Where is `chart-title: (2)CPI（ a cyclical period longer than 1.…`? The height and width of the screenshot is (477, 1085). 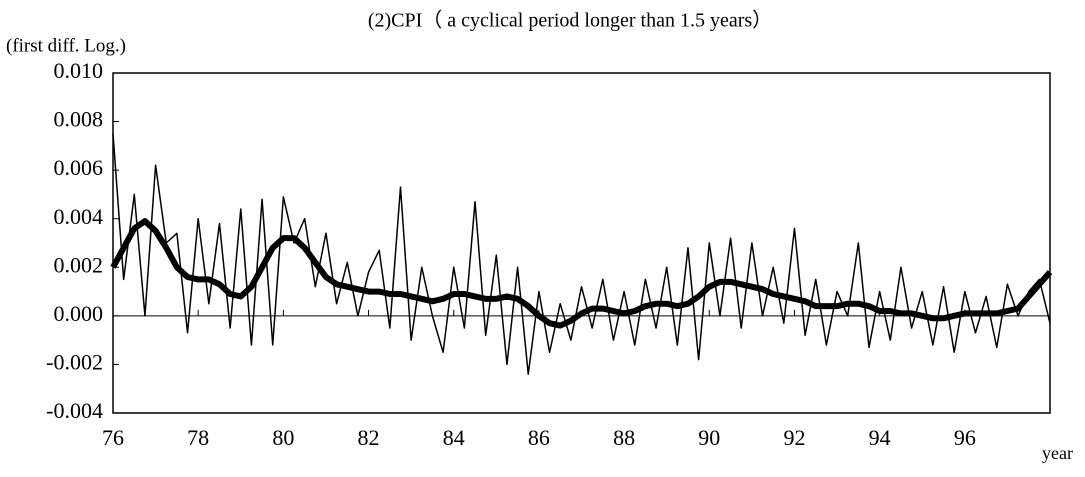
chart-title: (2)CPI（ a cyclical period longer than 1.… is located at coordinates (570, 20).